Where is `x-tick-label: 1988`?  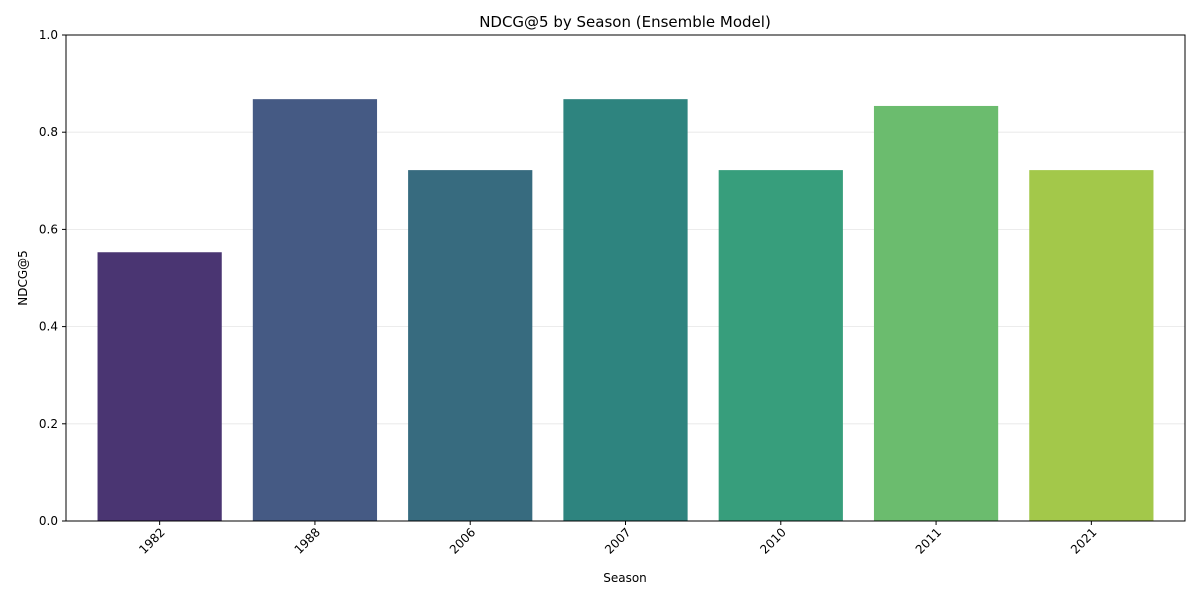 x-tick-label: 1988 is located at coordinates (307, 540).